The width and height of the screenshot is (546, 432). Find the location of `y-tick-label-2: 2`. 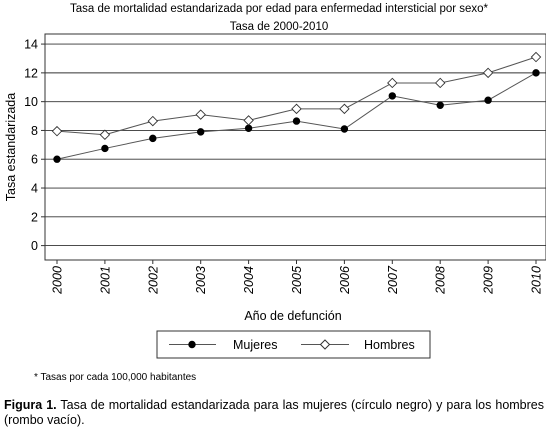

y-tick-label-2: 2 is located at coordinates (34, 217).